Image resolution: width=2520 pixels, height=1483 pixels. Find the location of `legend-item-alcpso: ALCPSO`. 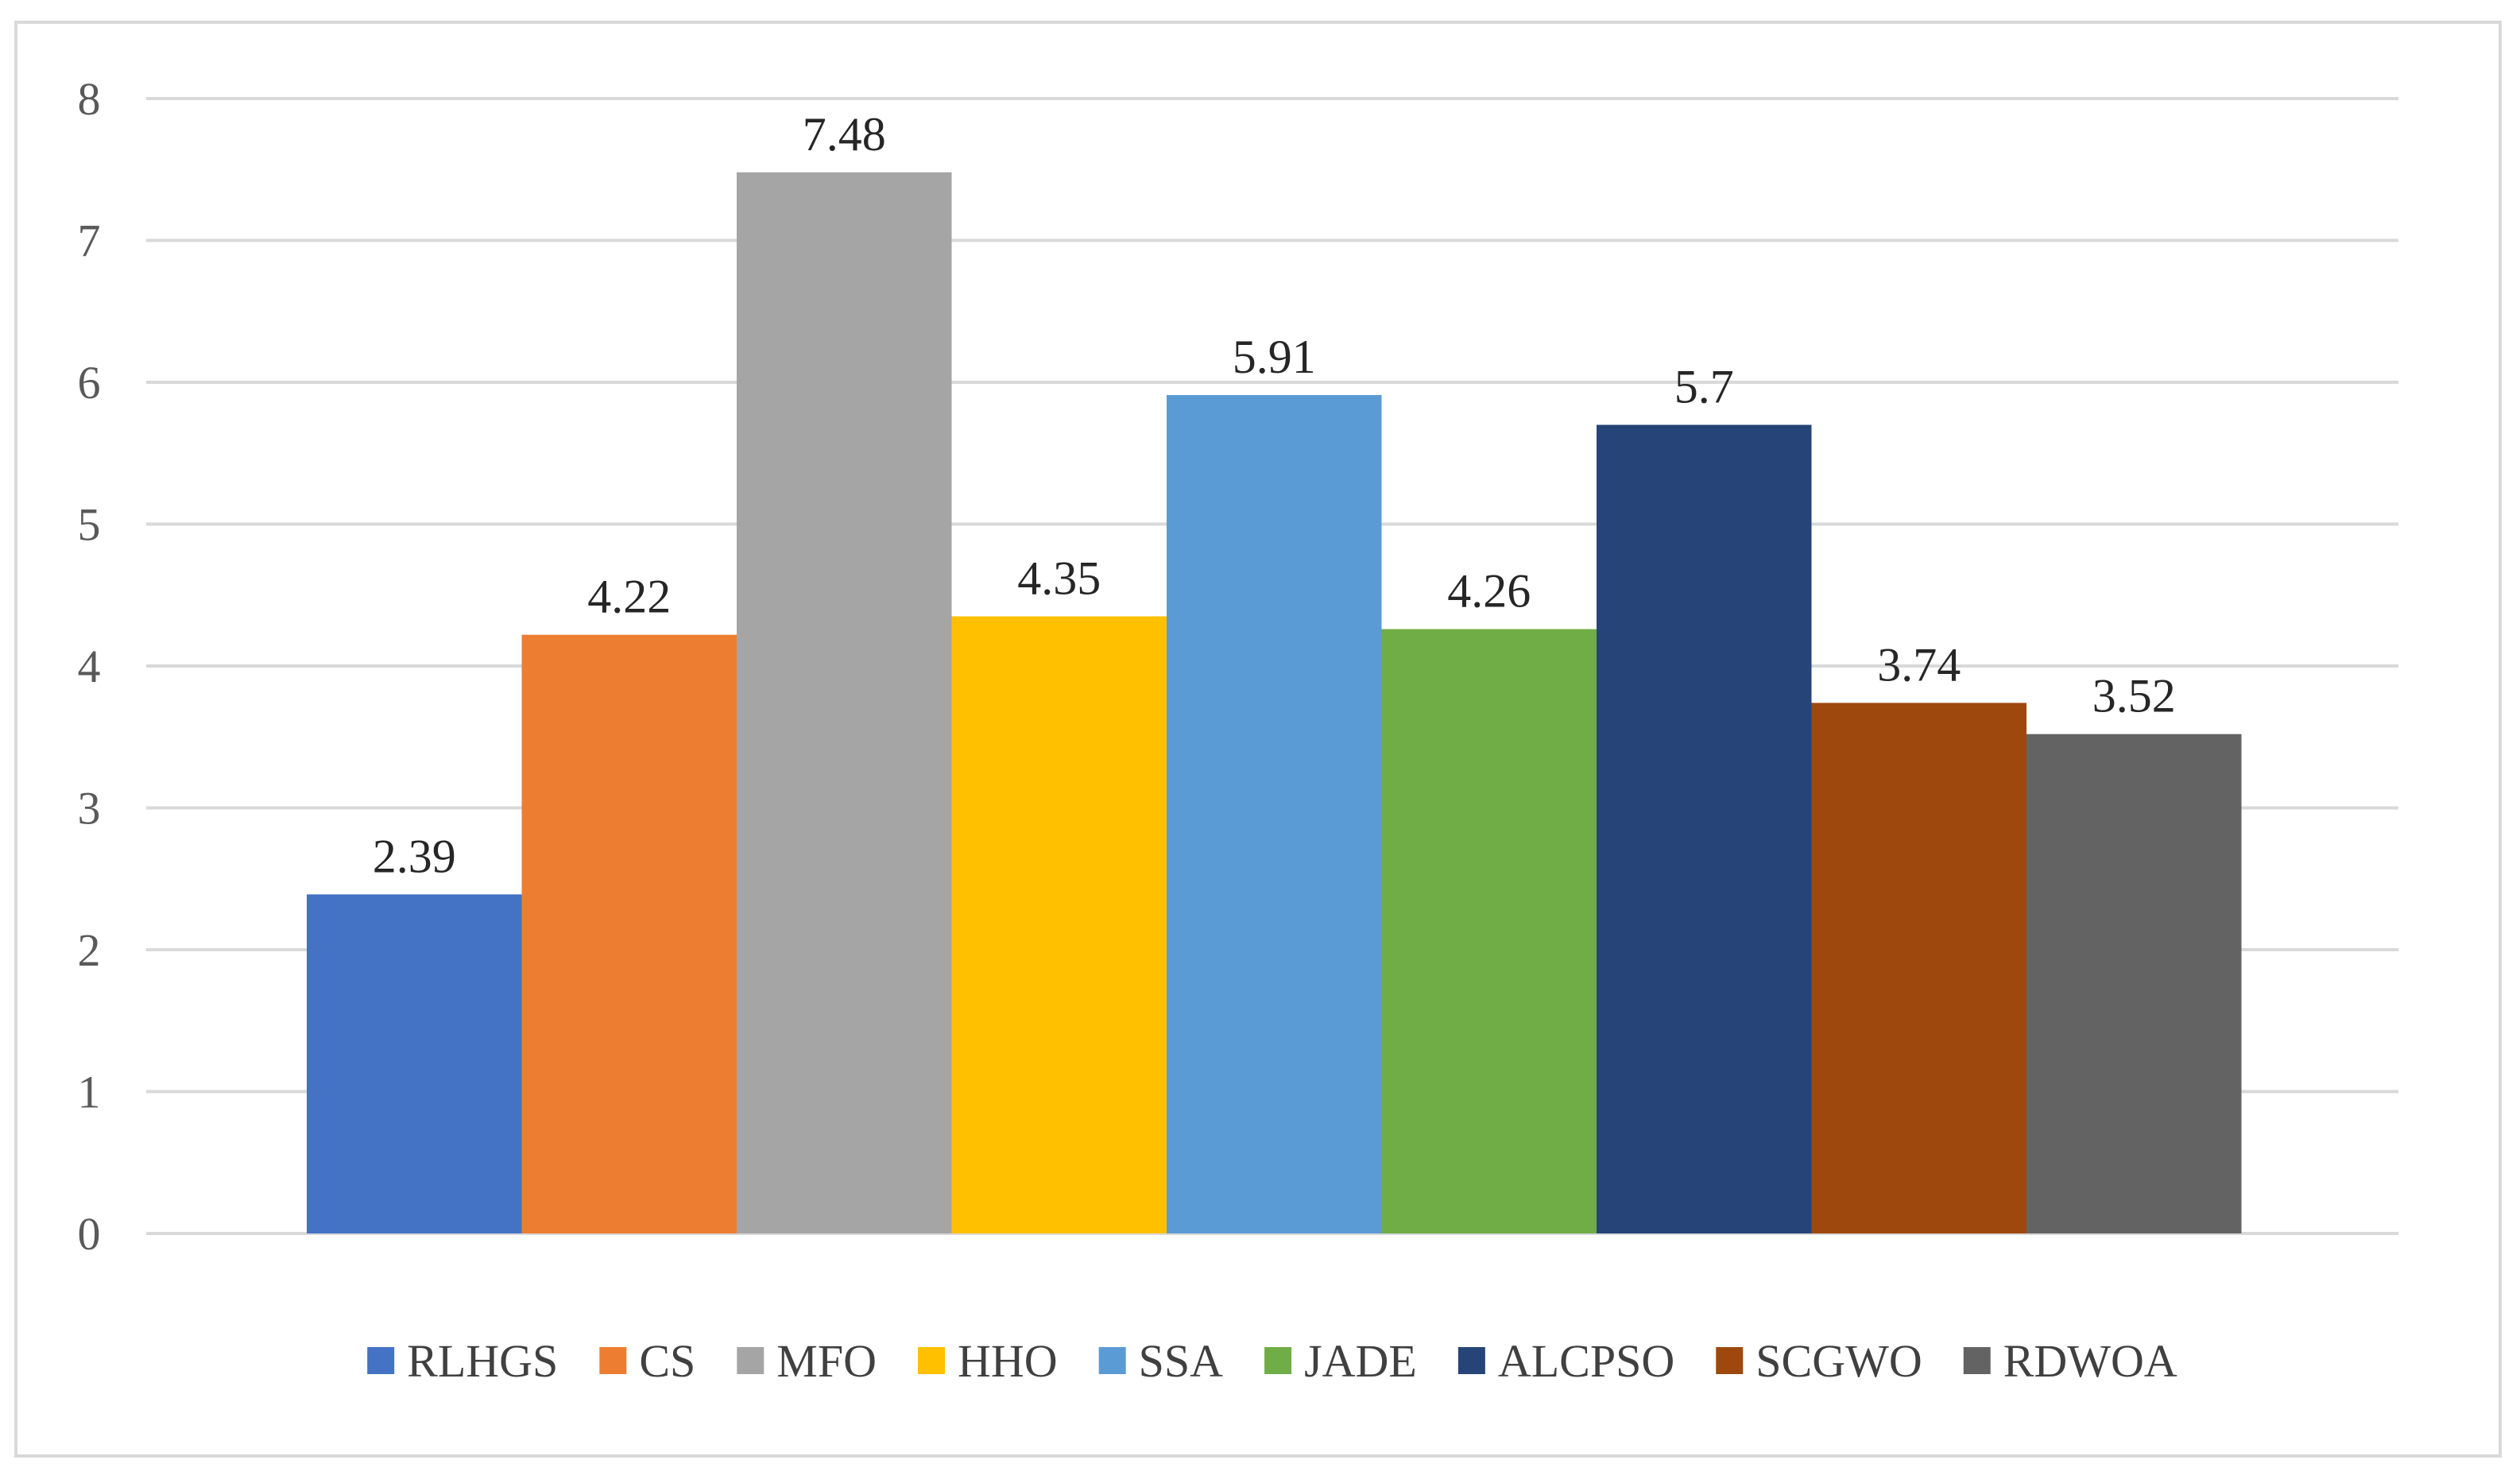

legend-item-alcpso: ALCPSO is located at coordinates (1565, 1361).